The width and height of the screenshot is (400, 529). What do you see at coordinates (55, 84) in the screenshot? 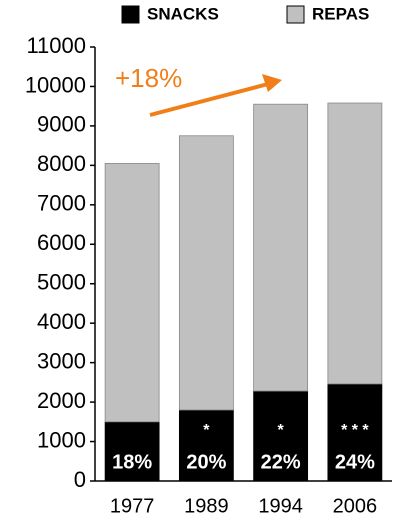
I see `y-tick-label: 10000` at bounding box center [55, 84].